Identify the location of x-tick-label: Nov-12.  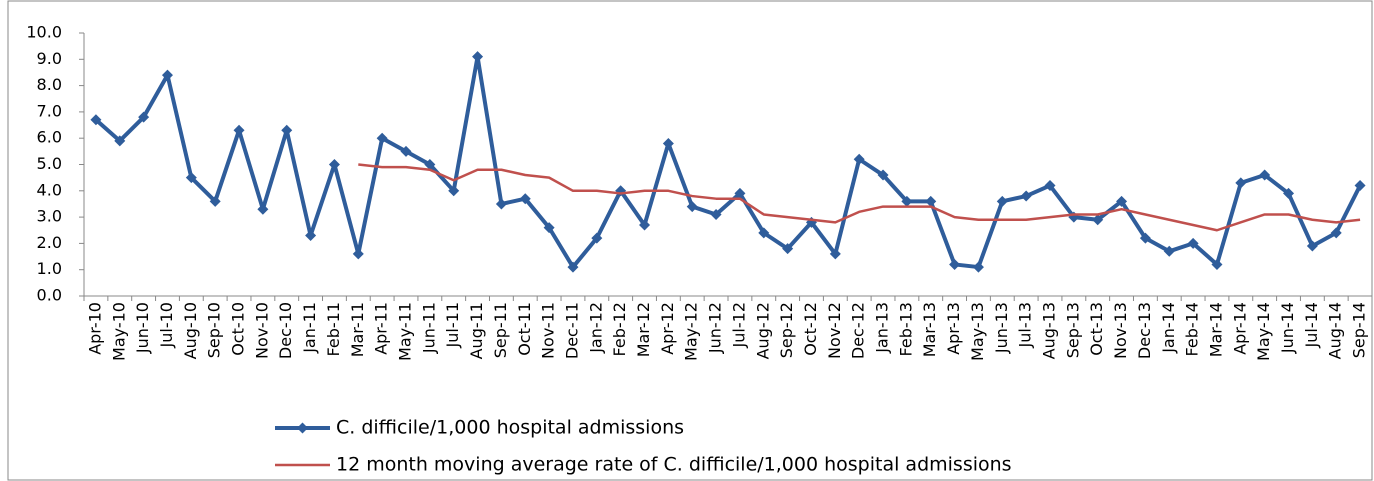
(834, 330).